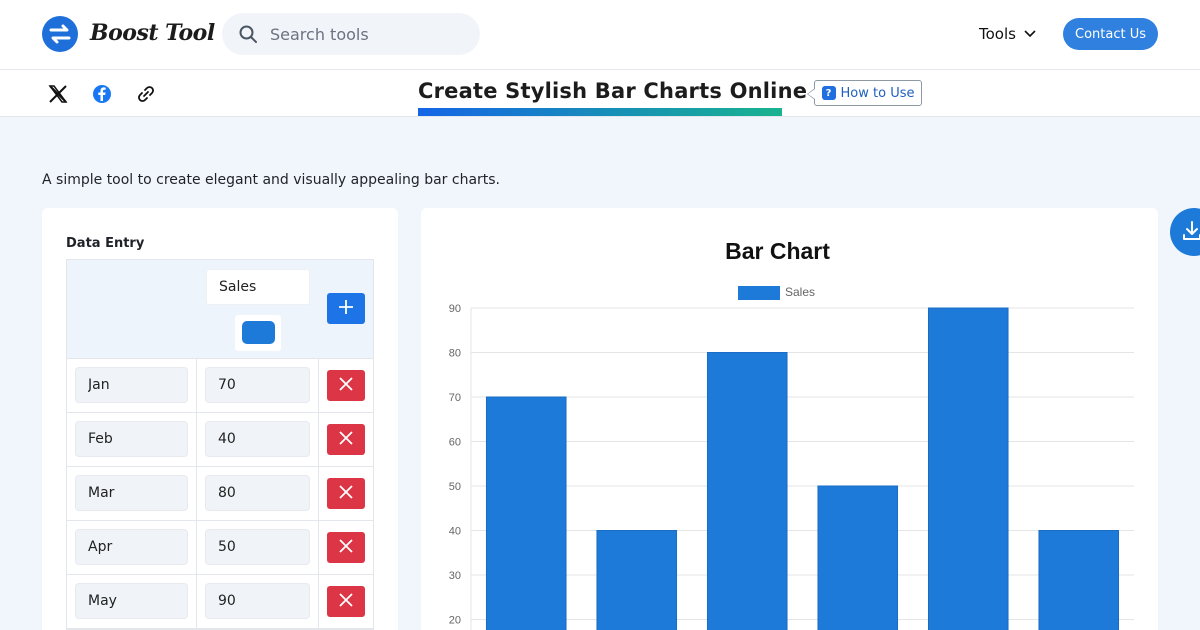  Describe the element at coordinates (58, 94) in the screenshot. I see `x-twitter-icon` at that location.